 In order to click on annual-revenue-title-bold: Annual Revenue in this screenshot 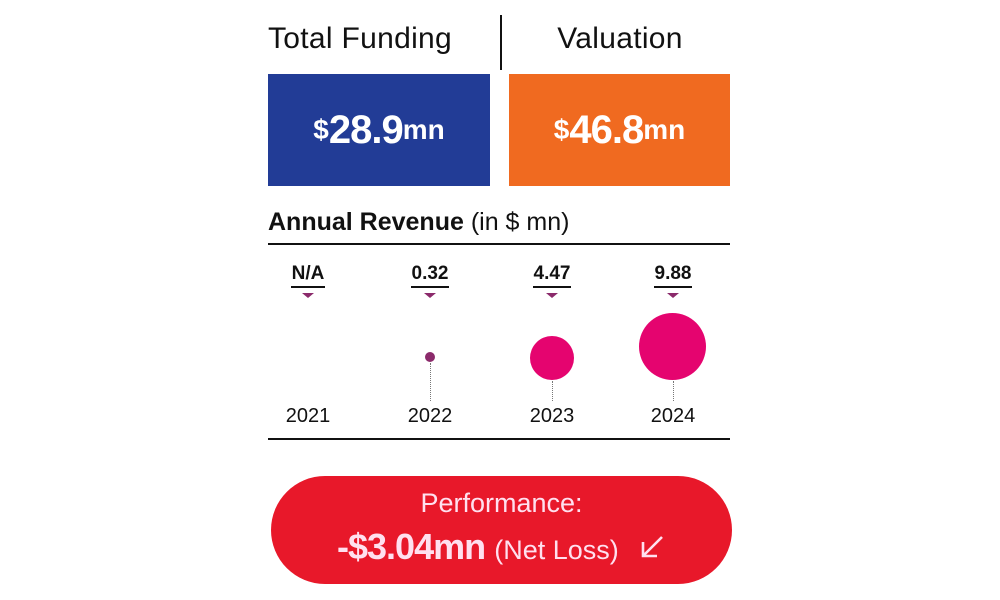, I will do `click(366, 222)`.